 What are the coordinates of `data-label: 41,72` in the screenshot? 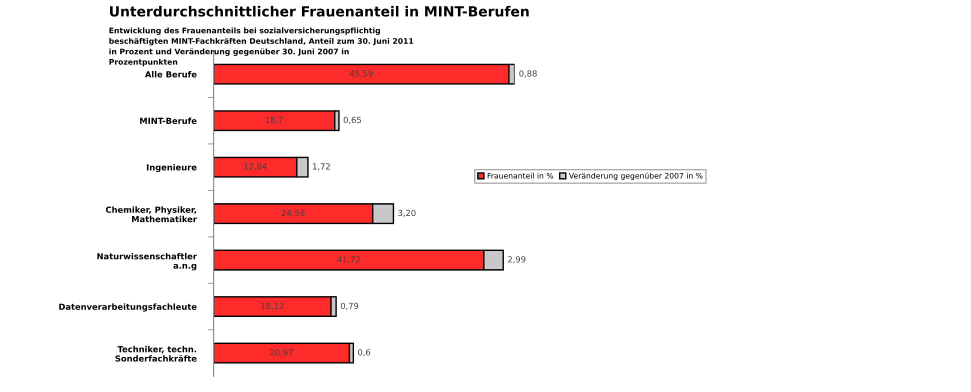 It's located at (348, 260).